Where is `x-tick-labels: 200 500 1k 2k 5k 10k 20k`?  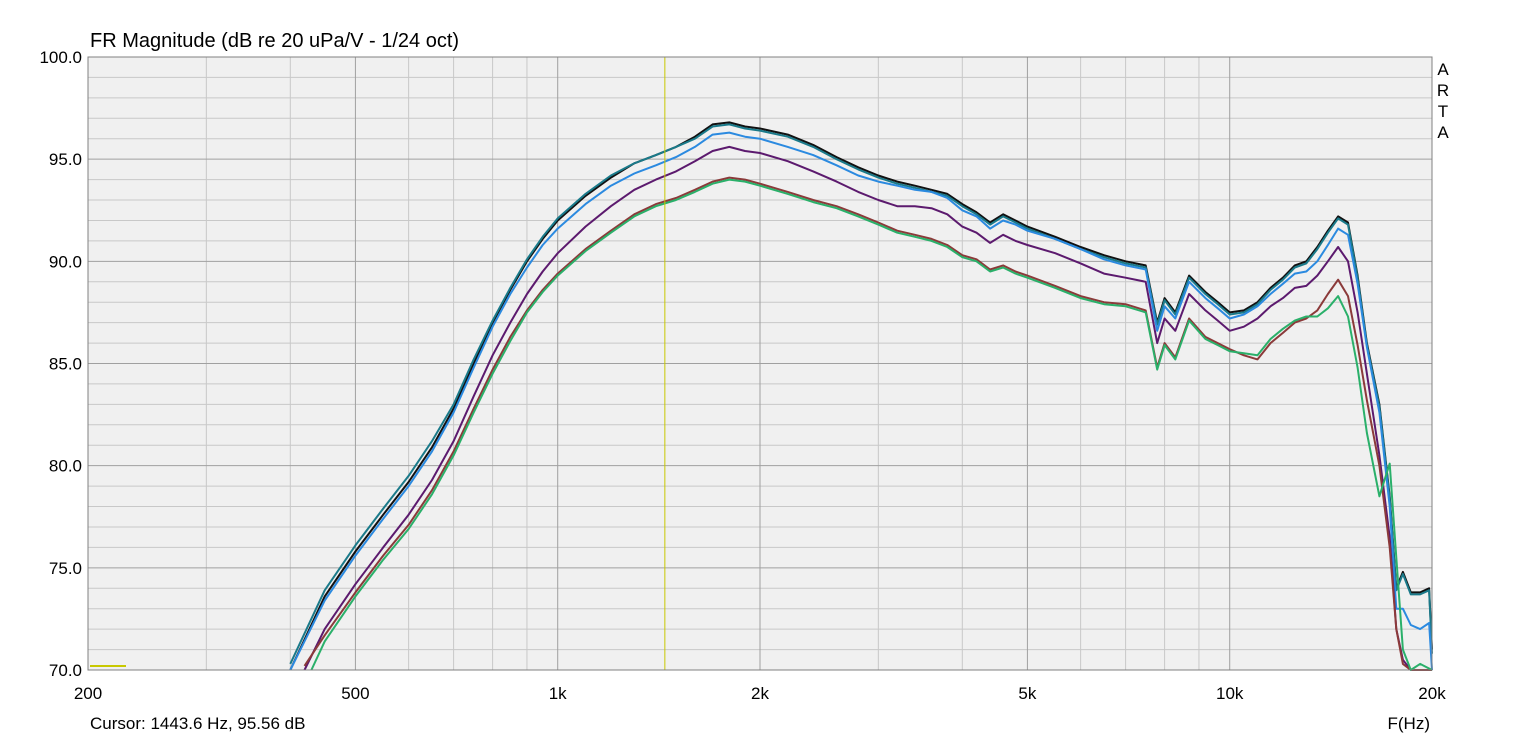
x-tick-labels: 200 500 1k 2k 5k 10k 20k is located at coordinates (760, 693).